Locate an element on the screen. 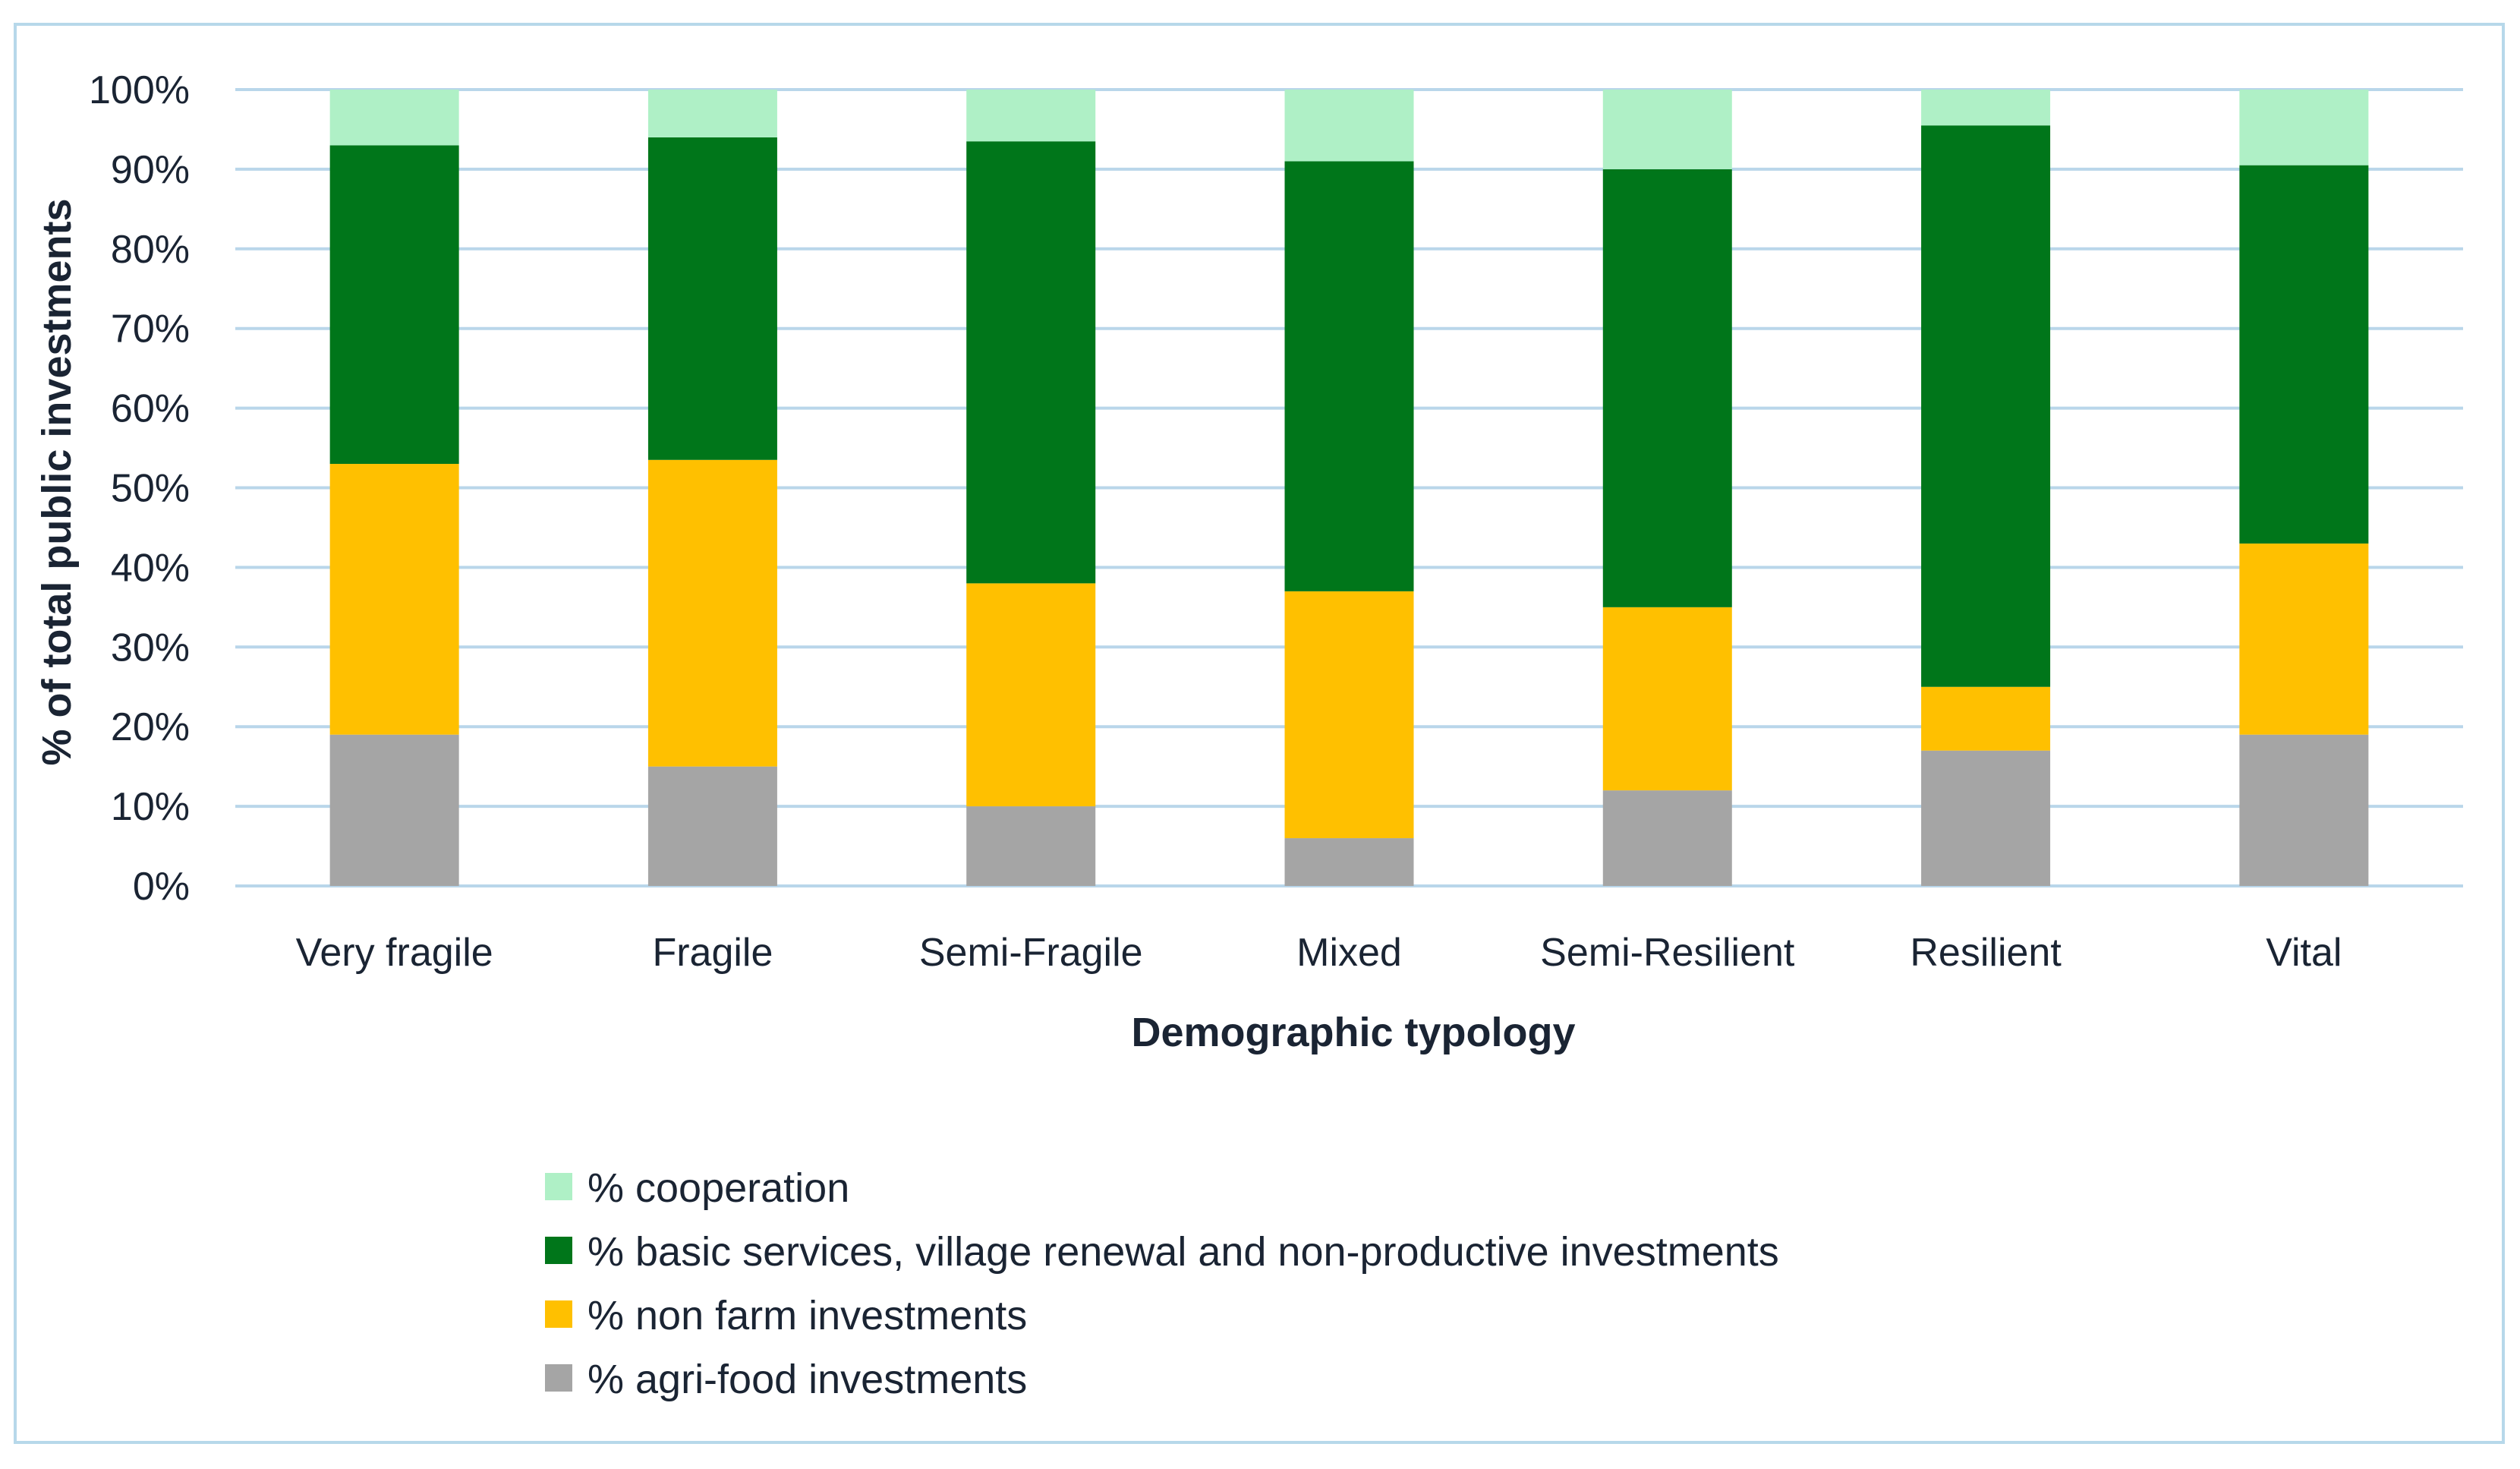  x-tick-label: Resilient is located at coordinates (1986, 953).